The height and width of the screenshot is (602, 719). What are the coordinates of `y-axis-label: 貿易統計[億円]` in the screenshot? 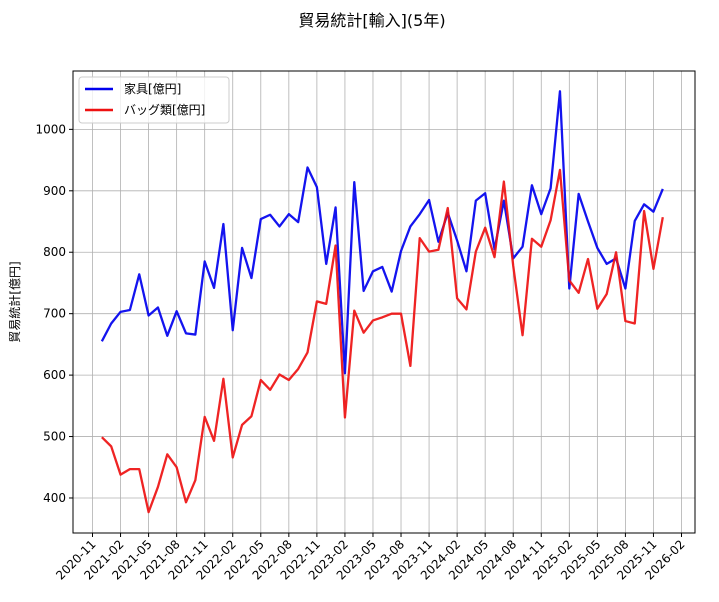 It's located at (14, 301).